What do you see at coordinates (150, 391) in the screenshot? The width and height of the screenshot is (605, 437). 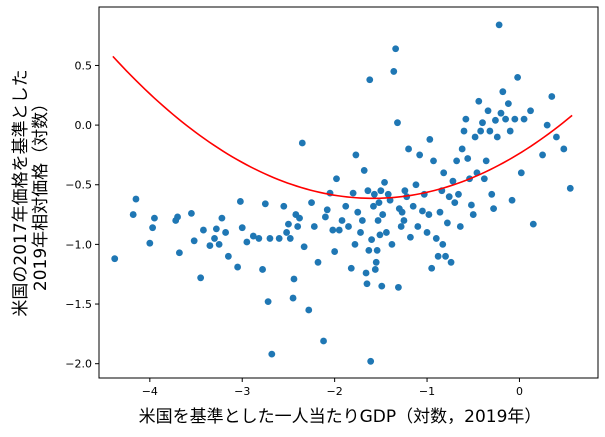 I see `x-tick-label-0: −4` at bounding box center [150, 391].